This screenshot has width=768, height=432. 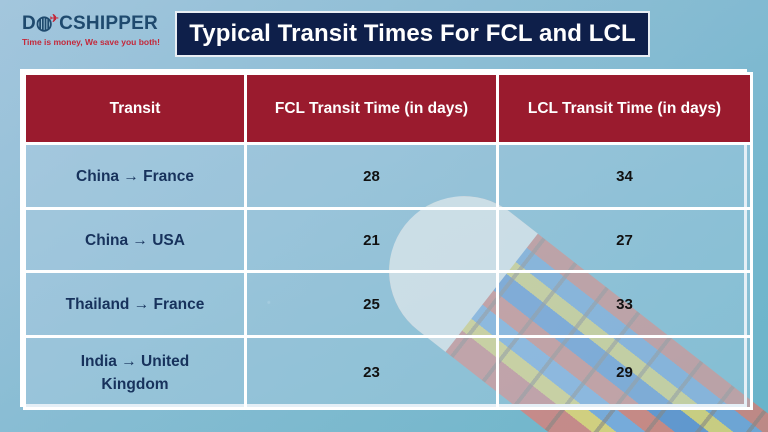 I want to click on header-fcl: FCL Transit Time (in days), so click(x=371, y=108).